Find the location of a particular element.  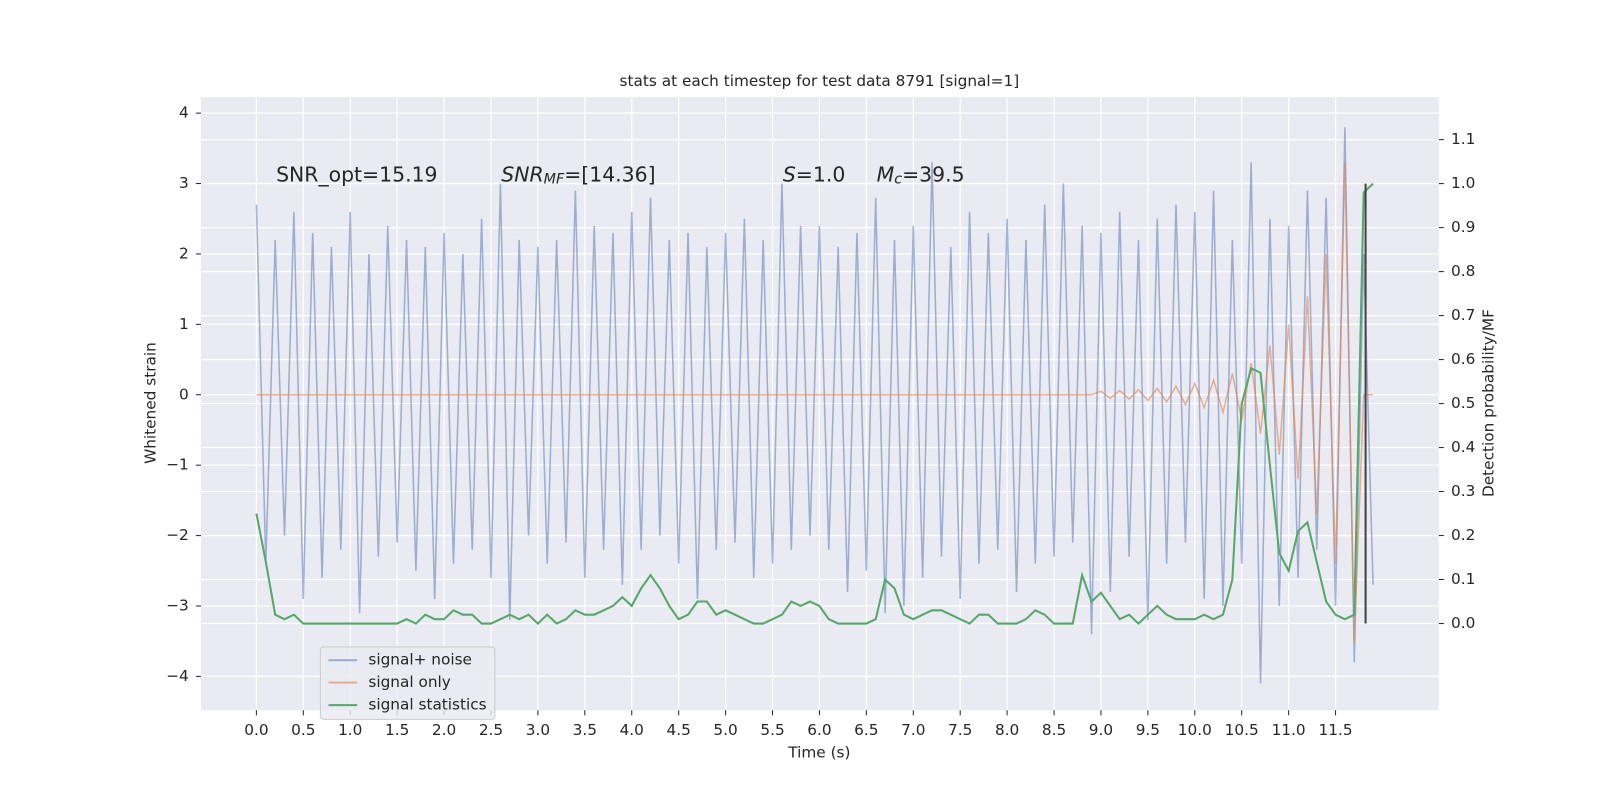

y-tick-label: −4 is located at coordinates (177, 676).